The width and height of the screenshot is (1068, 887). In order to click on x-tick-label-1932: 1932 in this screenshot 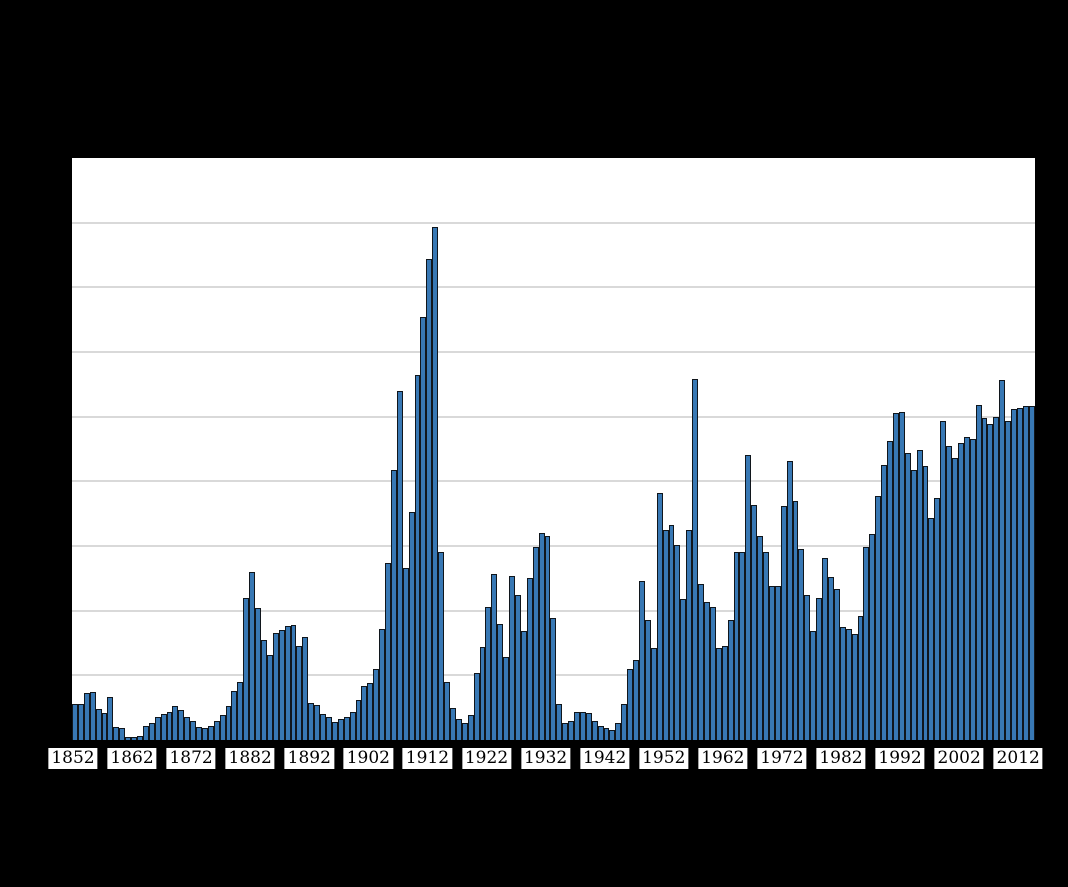, I will do `click(545, 758)`.